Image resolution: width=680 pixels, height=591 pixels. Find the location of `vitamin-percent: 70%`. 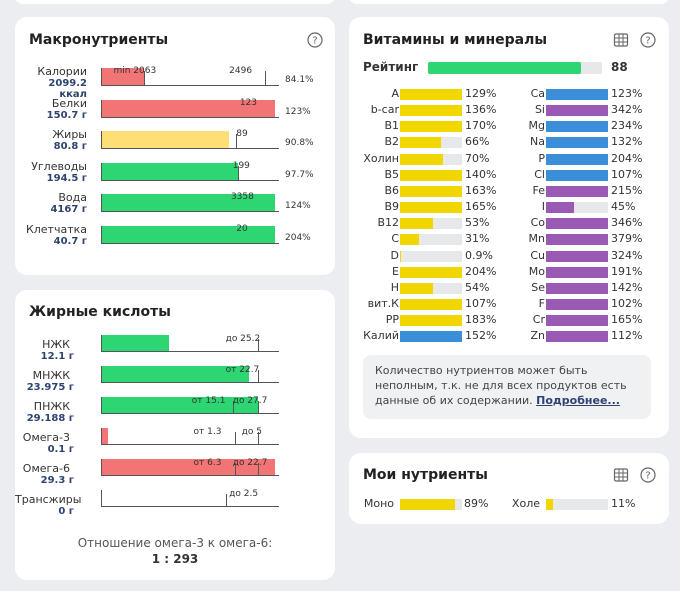

vitamin-percent: 70% is located at coordinates (477, 158).